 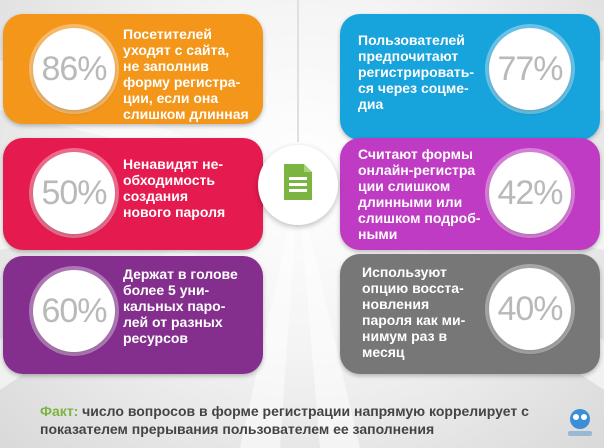 What do you see at coordinates (298, 71) in the screenshot?
I see `hanging-line` at bounding box center [298, 71].